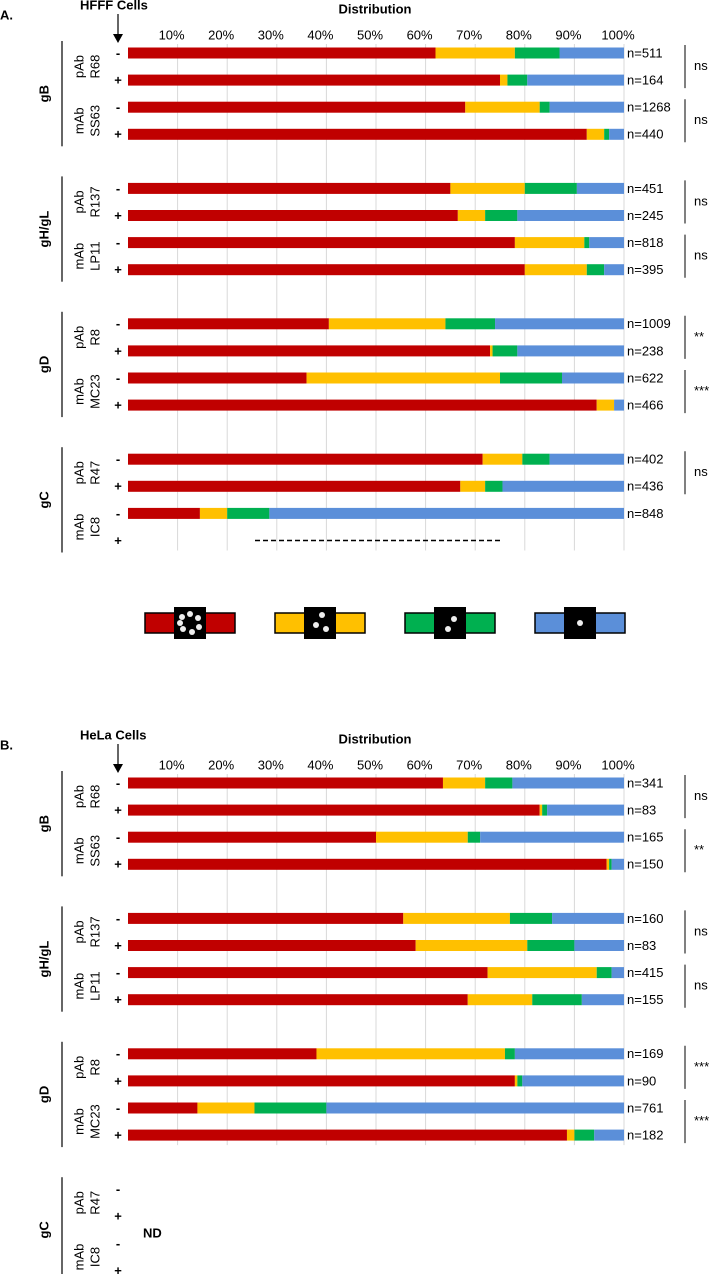 The image size is (711, 1274). Describe the element at coordinates (94, 391) in the screenshot. I see `antibody-name: MC23` at that location.